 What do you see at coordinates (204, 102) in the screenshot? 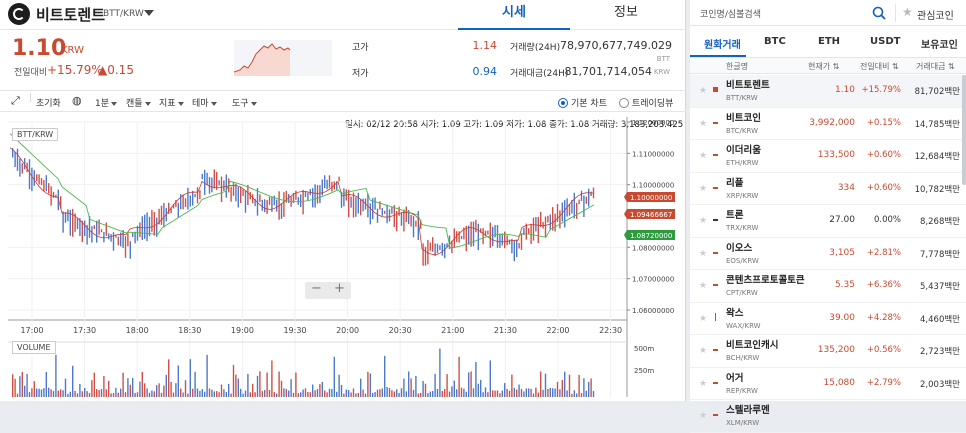
I see `theme-select: 테마` at bounding box center [204, 102].